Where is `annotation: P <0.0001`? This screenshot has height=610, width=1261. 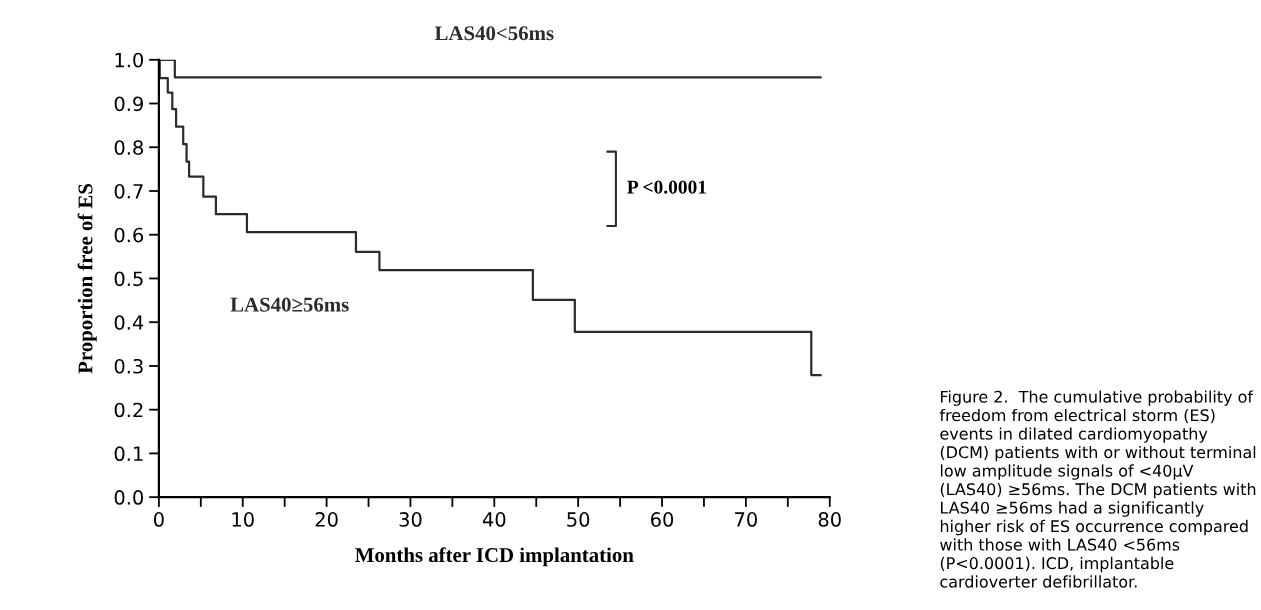
annotation: P <0.0001 is located at coordinates (667, 187).